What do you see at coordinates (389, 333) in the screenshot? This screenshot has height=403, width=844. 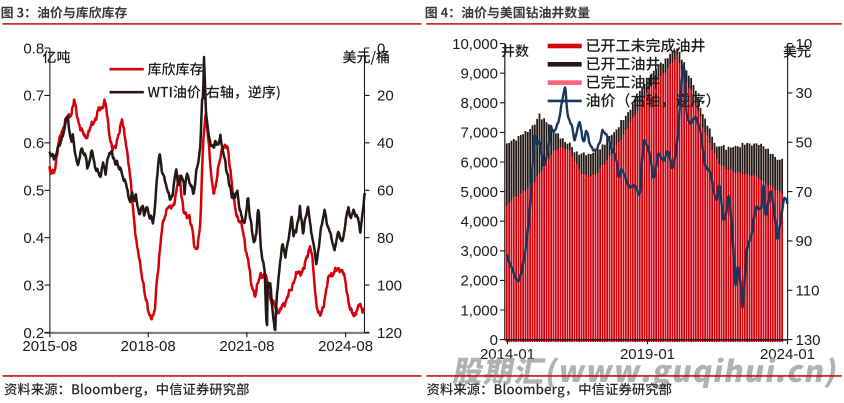 I see `svg-text: 120` at bounding box center [389, 333].